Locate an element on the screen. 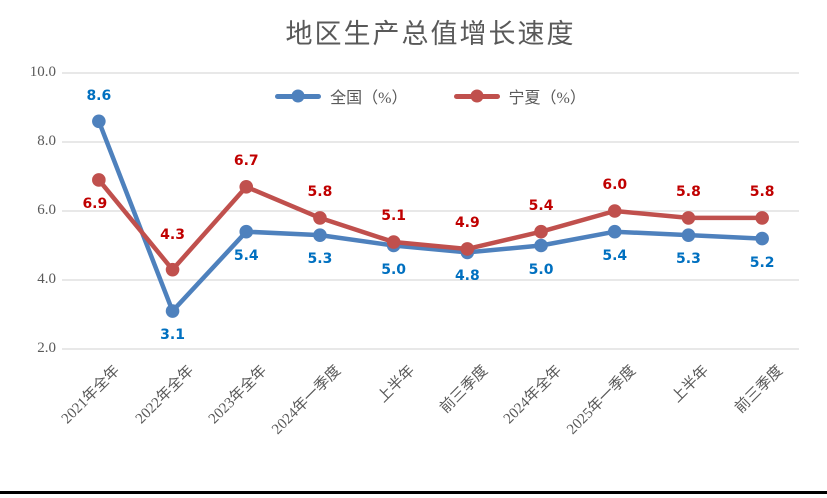 This screenshot has width=827, height=498. data-label-series-0: 8.6 is located at coordinates (99, 96).